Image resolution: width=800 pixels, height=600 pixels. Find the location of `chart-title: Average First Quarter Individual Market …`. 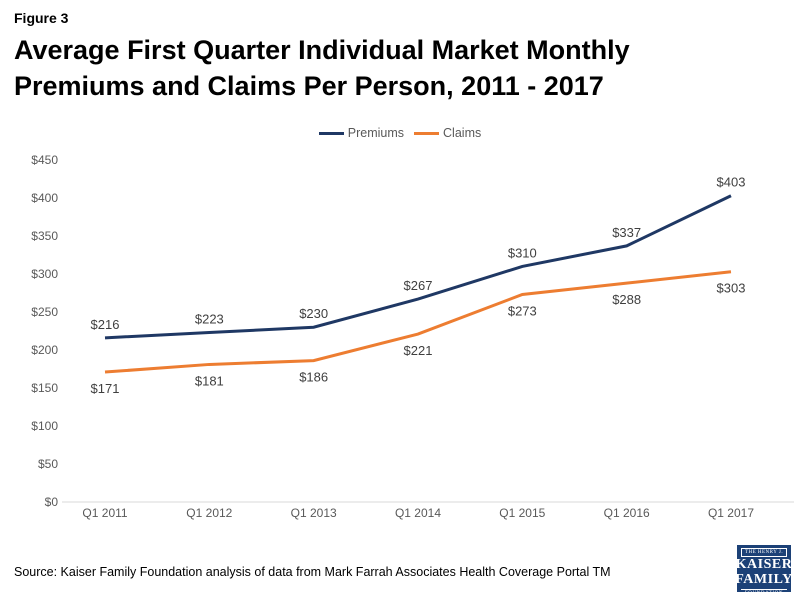

chart-title: Average First Quarter Individual Market … is located at coordinates (384, 68).